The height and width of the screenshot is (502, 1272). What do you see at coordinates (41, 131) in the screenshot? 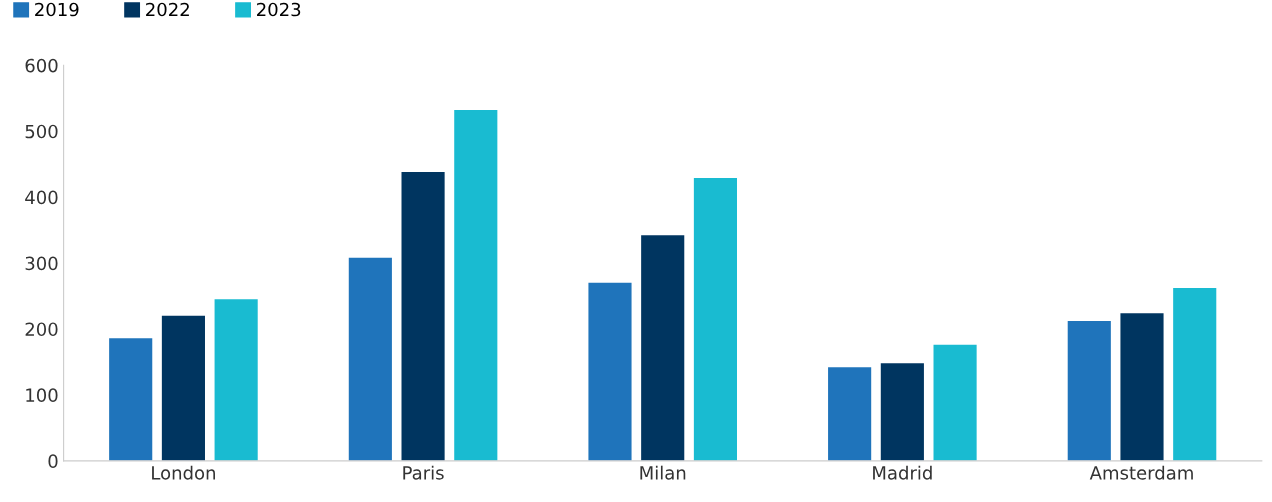
I see `y-tick-label: 500` at bounding box center [41, 131].